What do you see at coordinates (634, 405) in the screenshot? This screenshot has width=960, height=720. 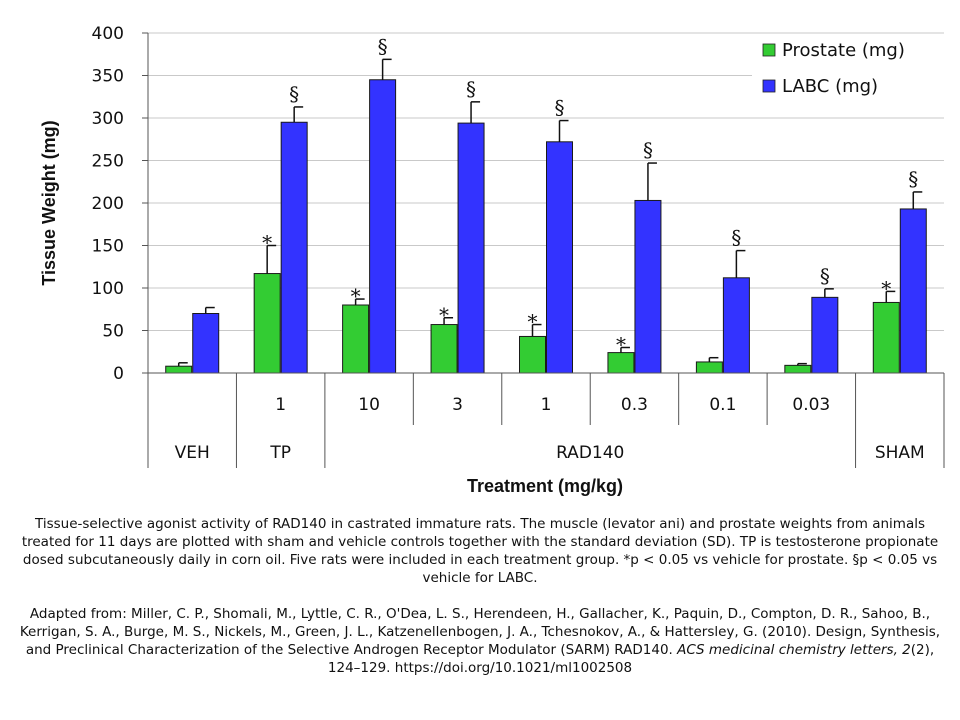 I see `dose-label: 0.3` at bounding box center [634, 405].